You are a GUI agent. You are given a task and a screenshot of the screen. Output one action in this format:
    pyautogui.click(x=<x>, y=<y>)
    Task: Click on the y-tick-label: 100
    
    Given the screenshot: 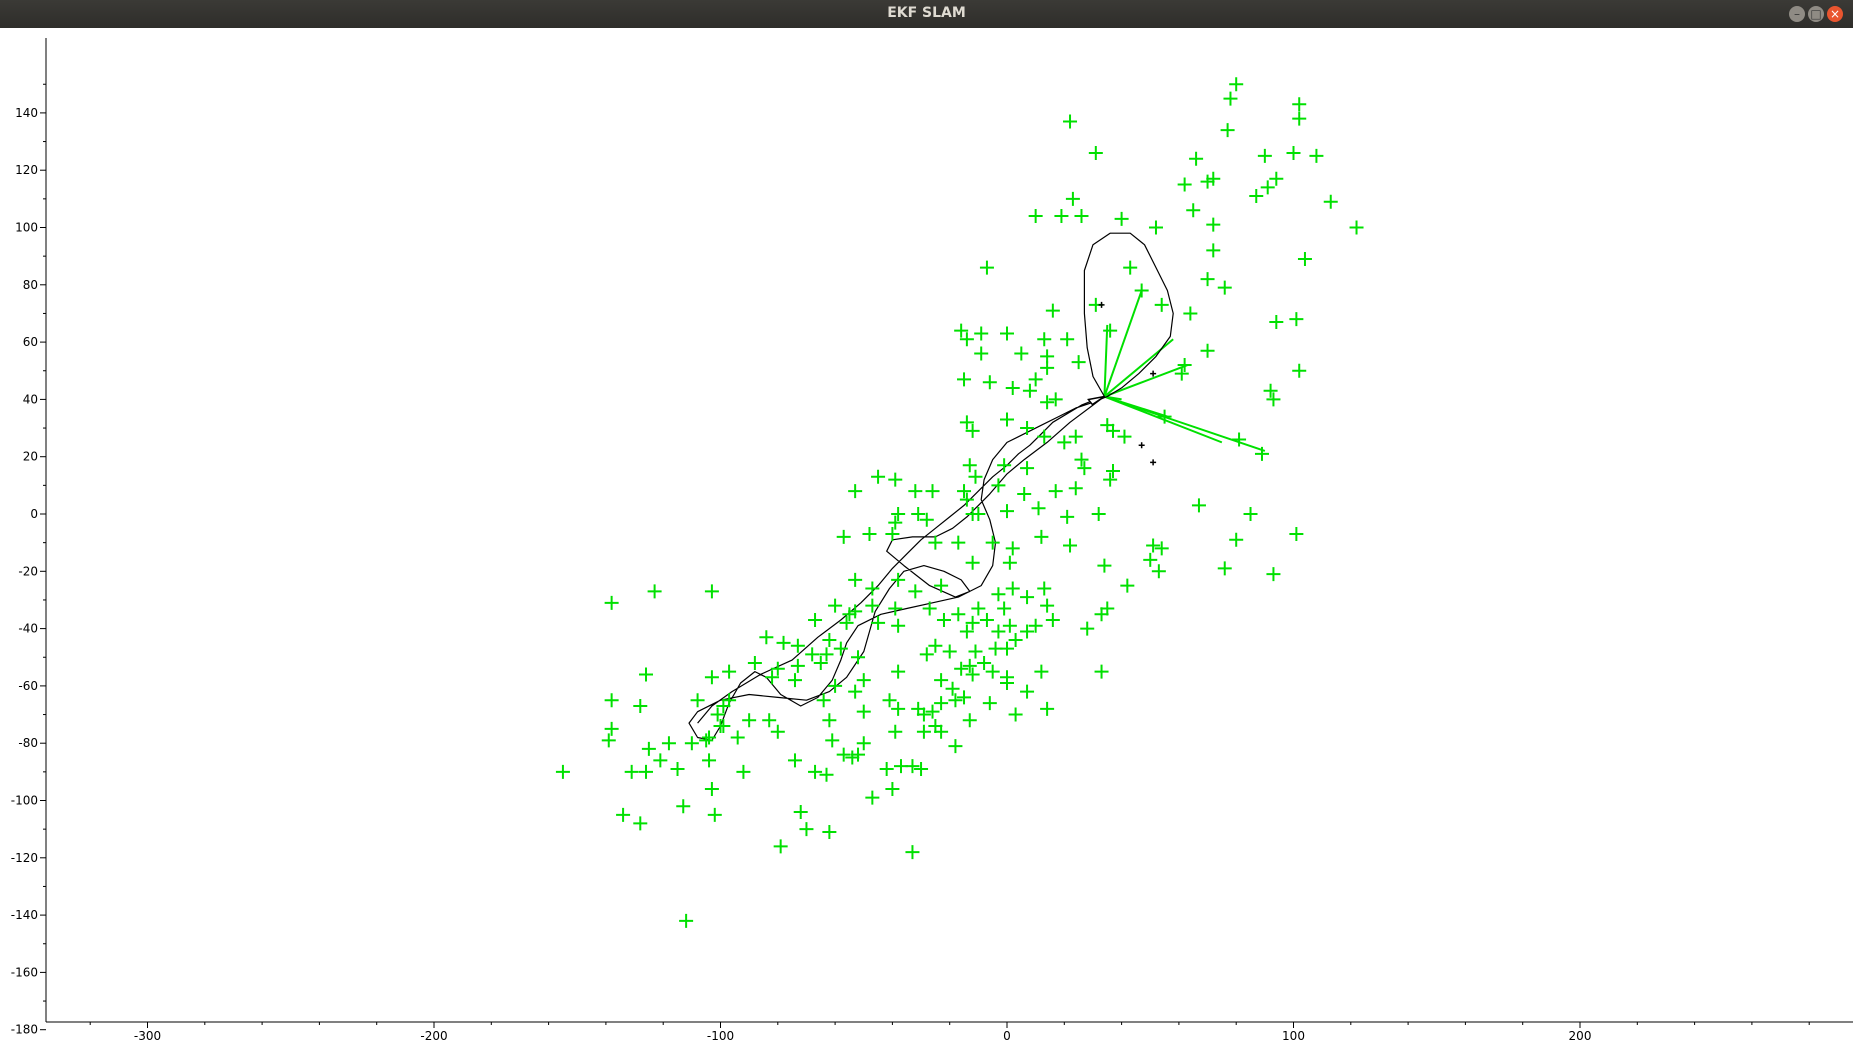 What is the action you would take?
    pyautogui.click(x=26, y=228)
    